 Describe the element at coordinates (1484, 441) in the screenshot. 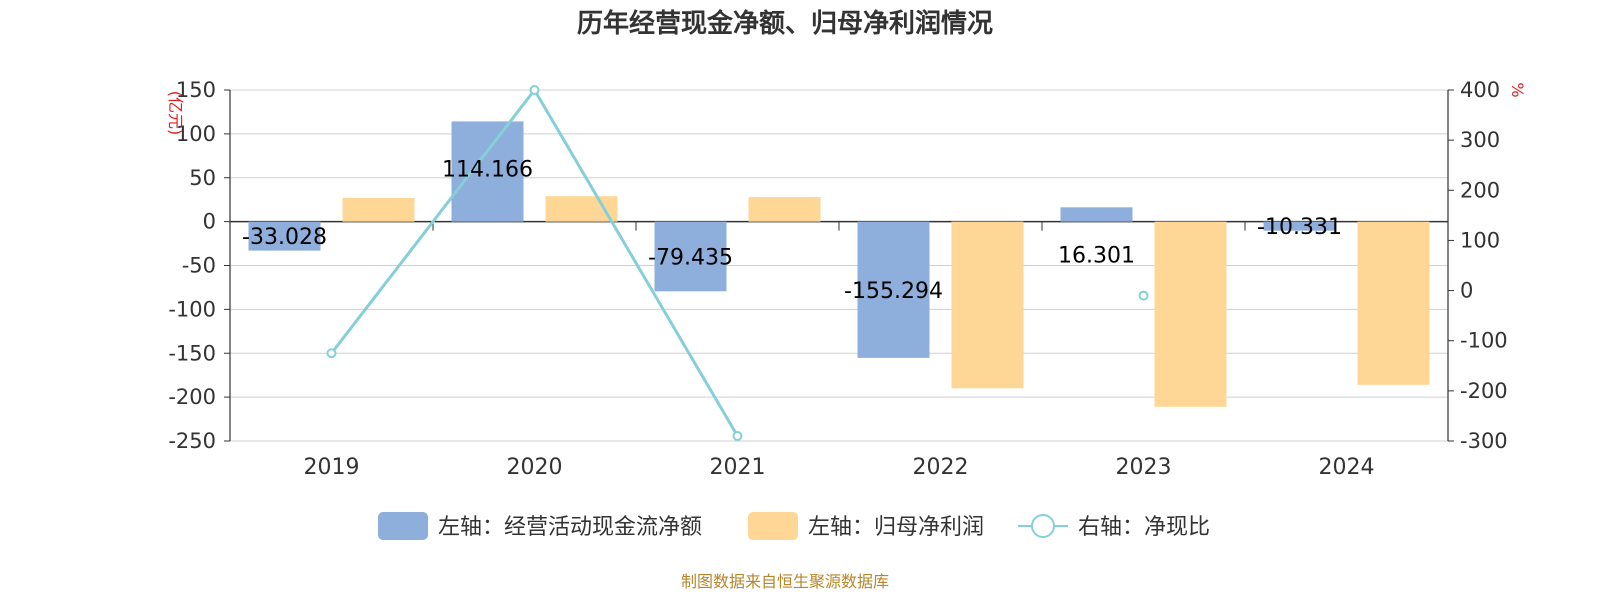

I see `right-axis-tick-label: -300` at that location.